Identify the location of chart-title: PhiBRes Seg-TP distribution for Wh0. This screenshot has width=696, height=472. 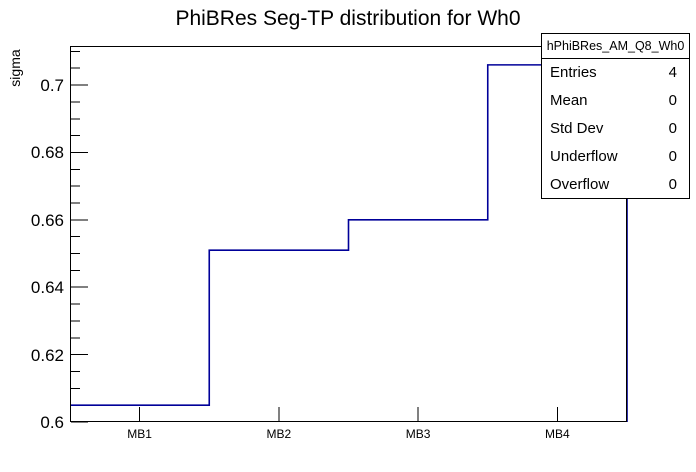
(348, 18).